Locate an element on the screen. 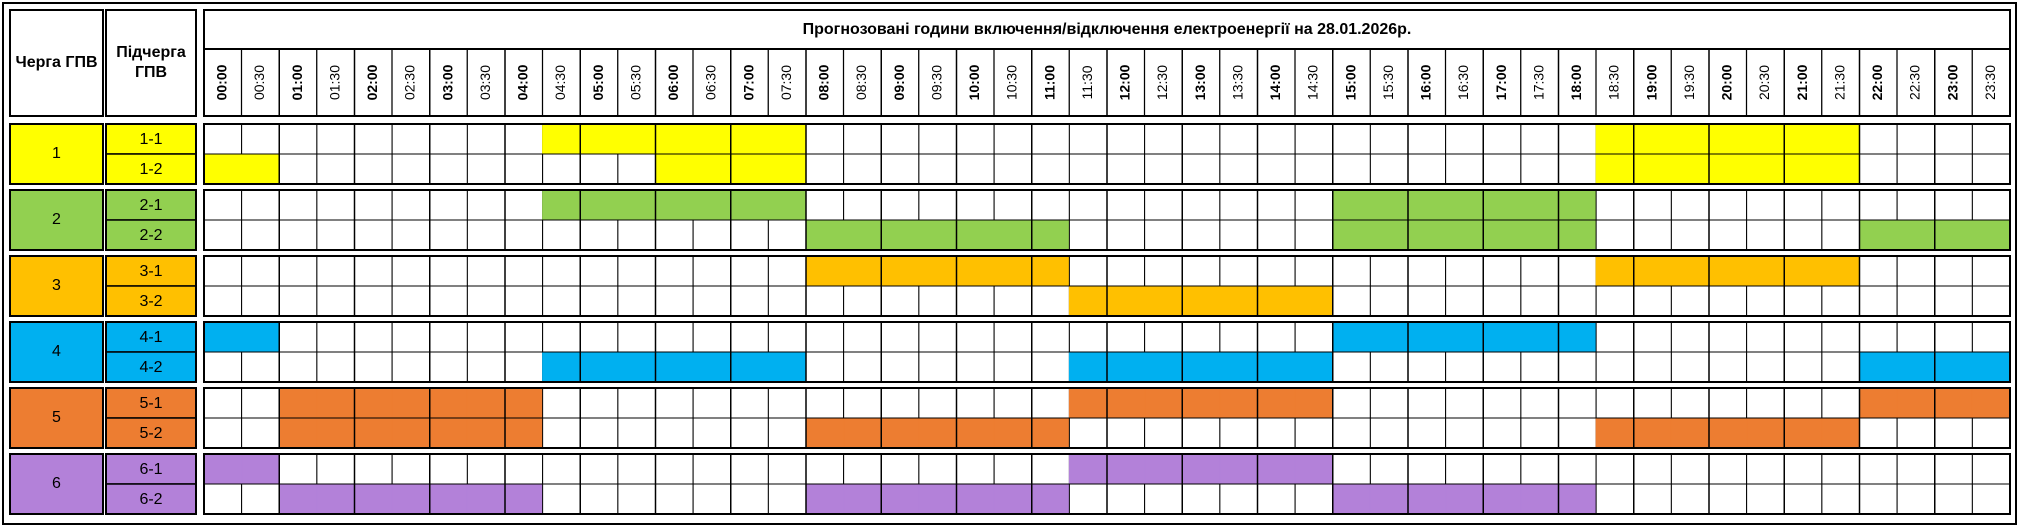 The height and width of the screenshot is (530, 2020). subgroup-label: 5-2 is located at coordinates (150, 433).